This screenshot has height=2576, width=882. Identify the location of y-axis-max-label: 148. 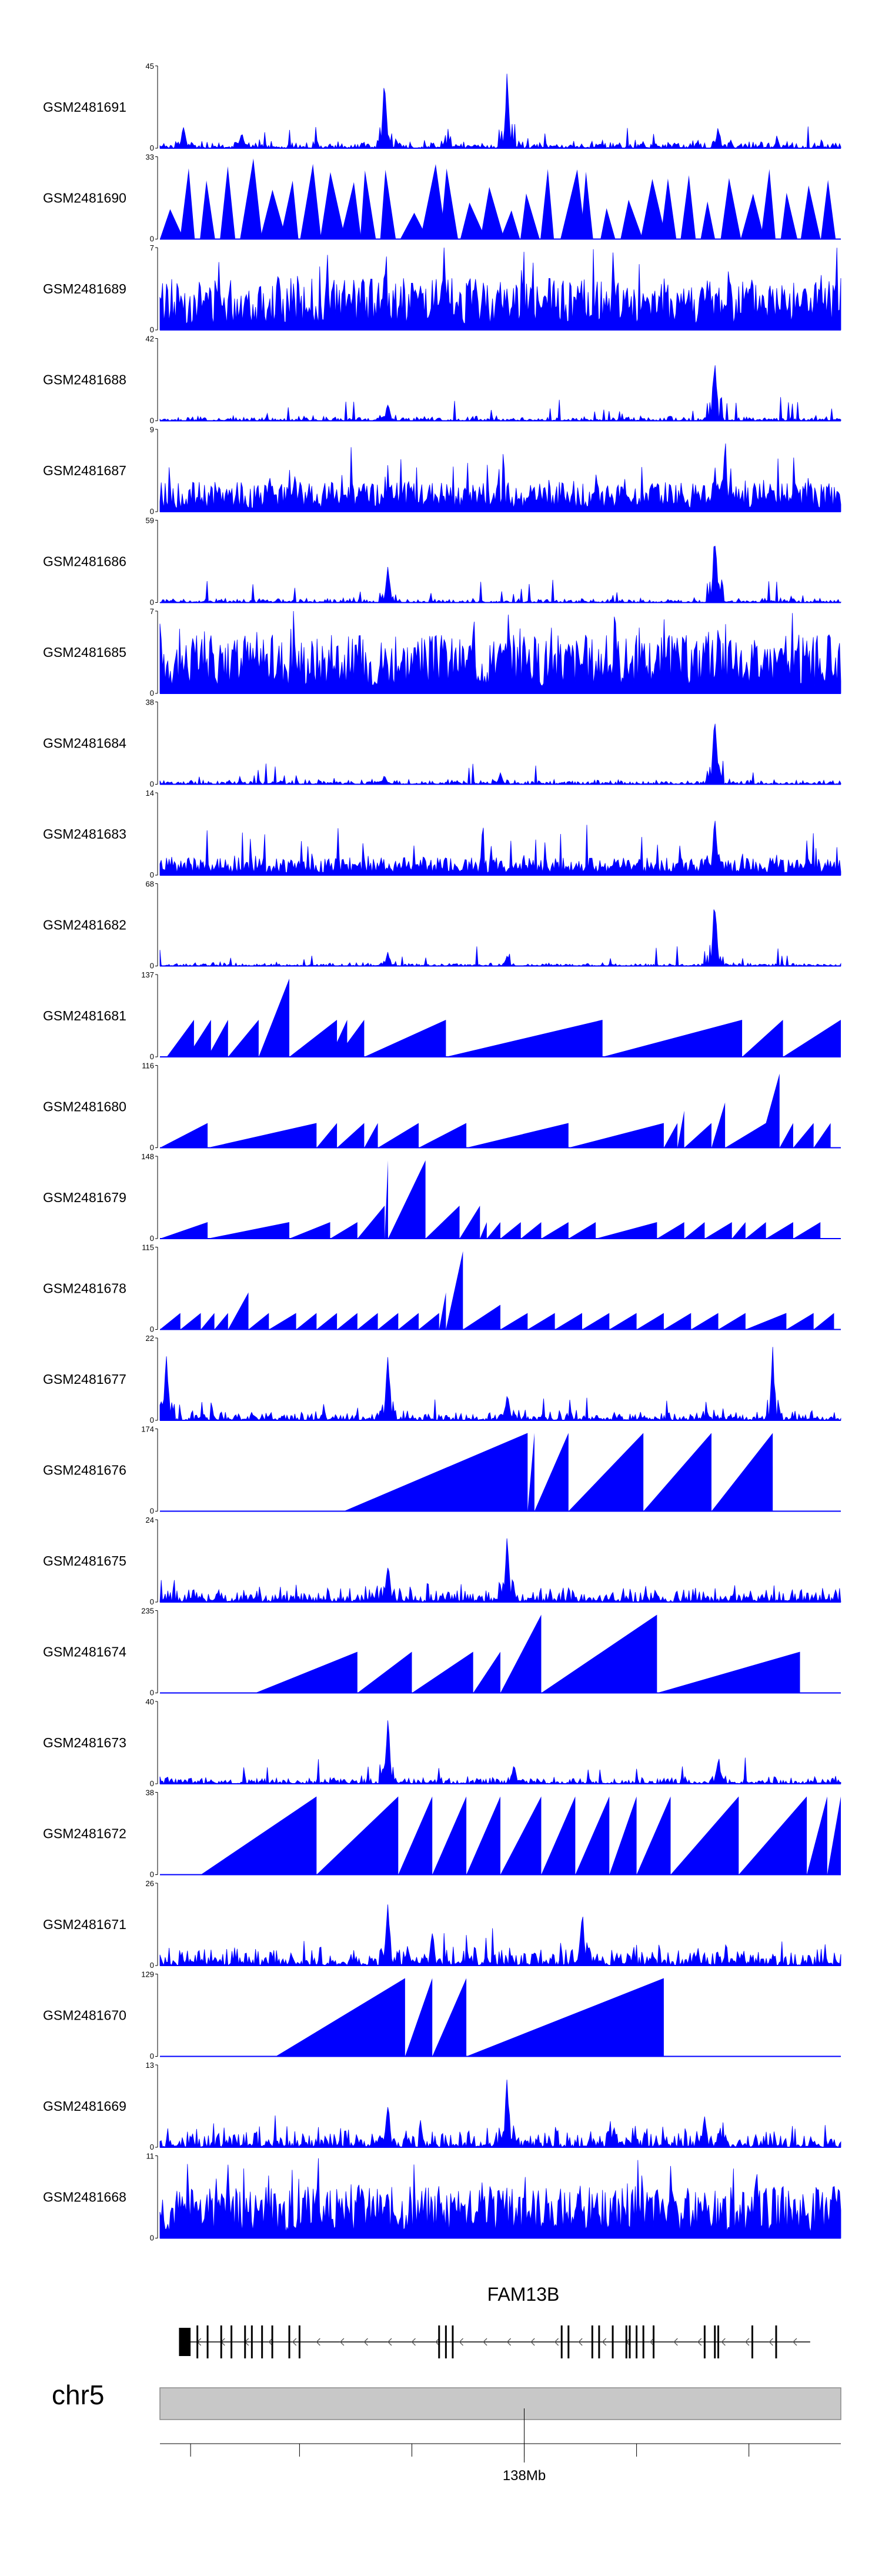
(147, 1156).